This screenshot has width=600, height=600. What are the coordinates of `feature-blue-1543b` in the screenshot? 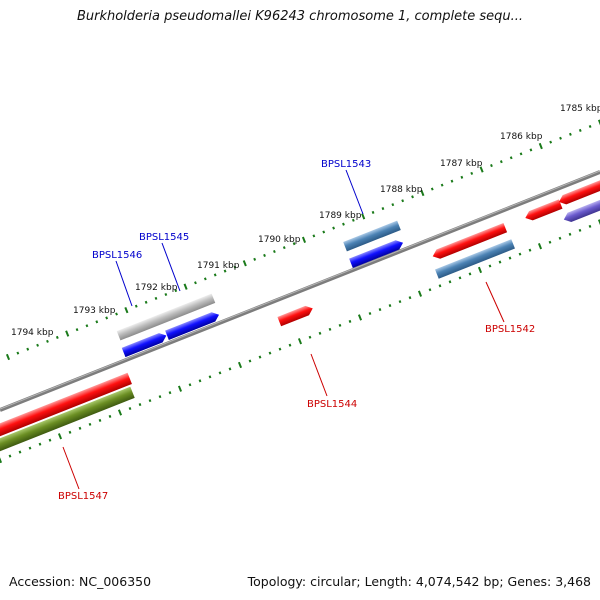 It's located at (377, 253).